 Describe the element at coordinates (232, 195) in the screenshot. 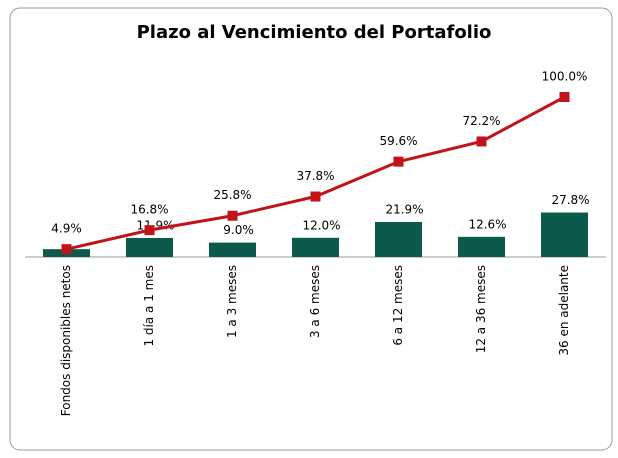

I see `line-value-label: 25.8%` at that location.